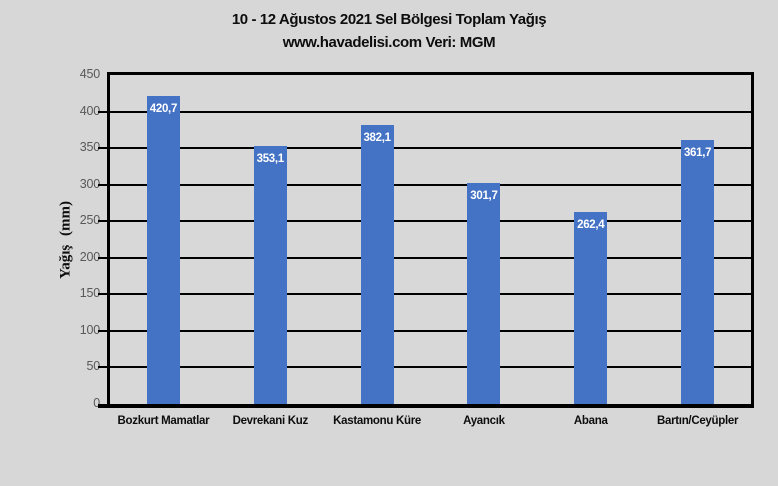 This screenshot has width=778, height=486. What do you see at coordinates (590, 421) in the screenshot?
I see `x-category-label: Abana` at bounding box center [590, 421].